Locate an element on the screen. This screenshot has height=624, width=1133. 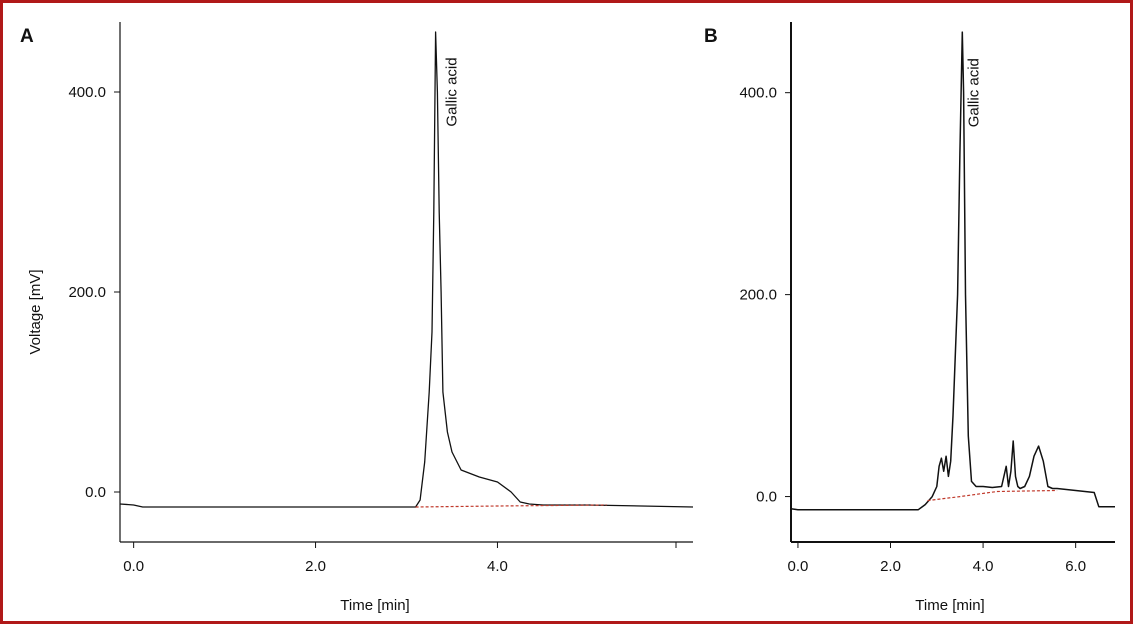
x-axis-title-b: Time [min] is located at coordinates (949, 605).